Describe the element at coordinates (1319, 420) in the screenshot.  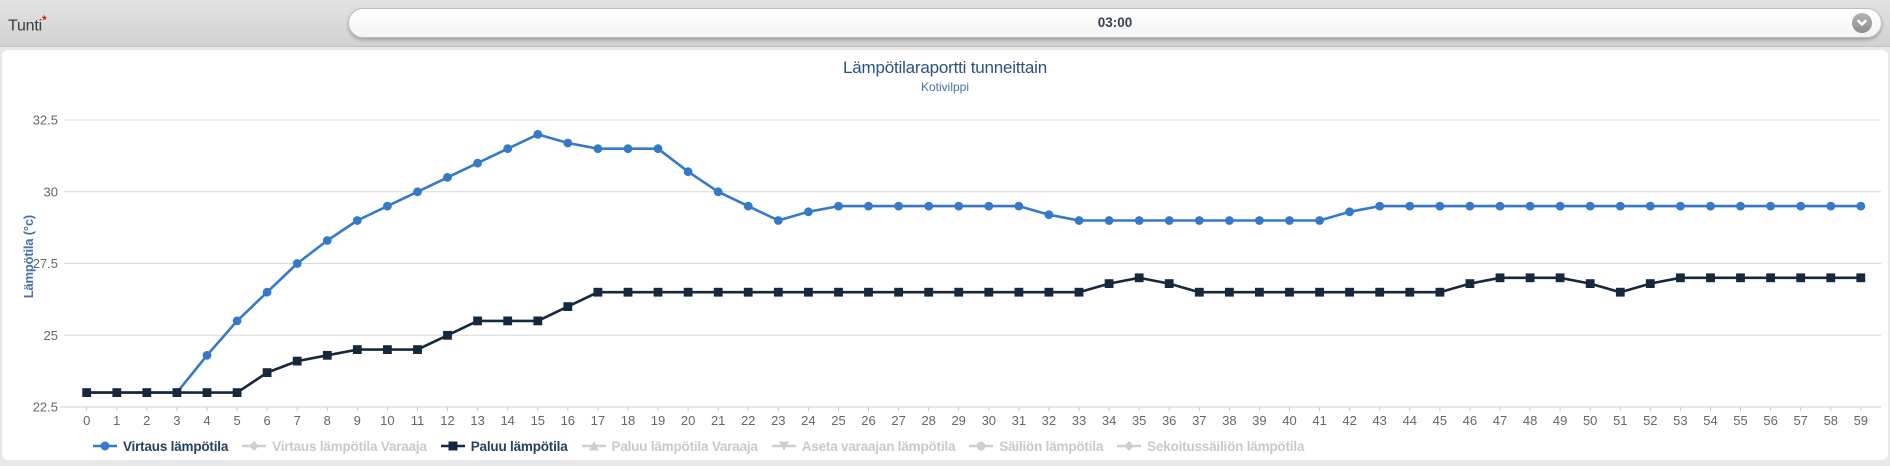
I see `x-axis-tick-label: 41` at that location.